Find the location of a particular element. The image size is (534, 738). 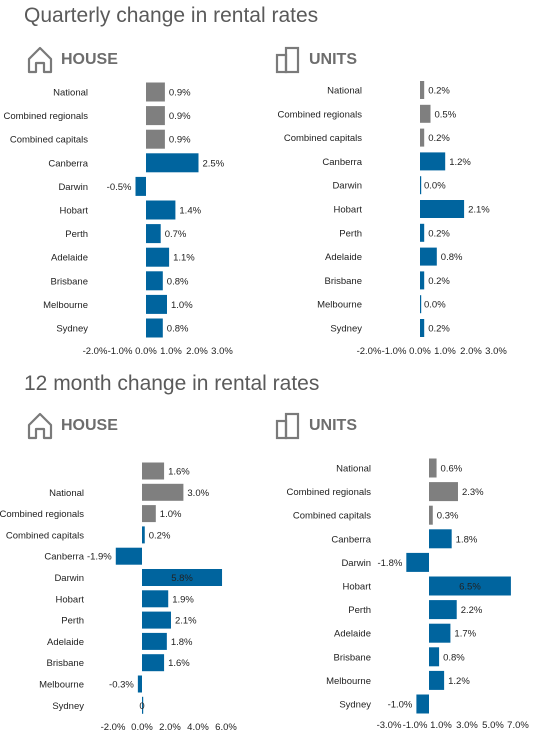

x-tick-label: 4.0% is located at coordinates (198, 727).